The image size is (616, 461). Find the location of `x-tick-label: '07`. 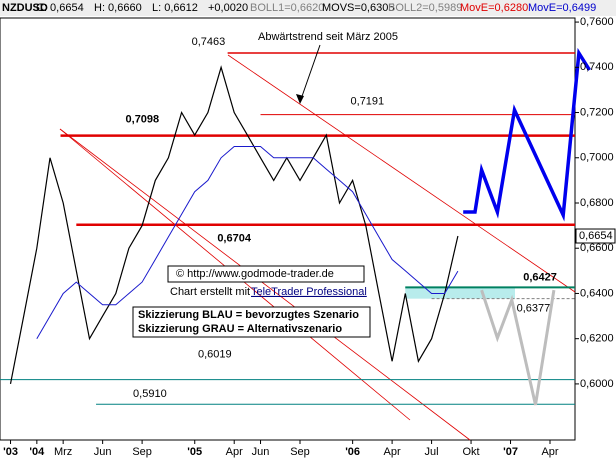

x-tick-label: '07 is located at coordinates (510, 452).